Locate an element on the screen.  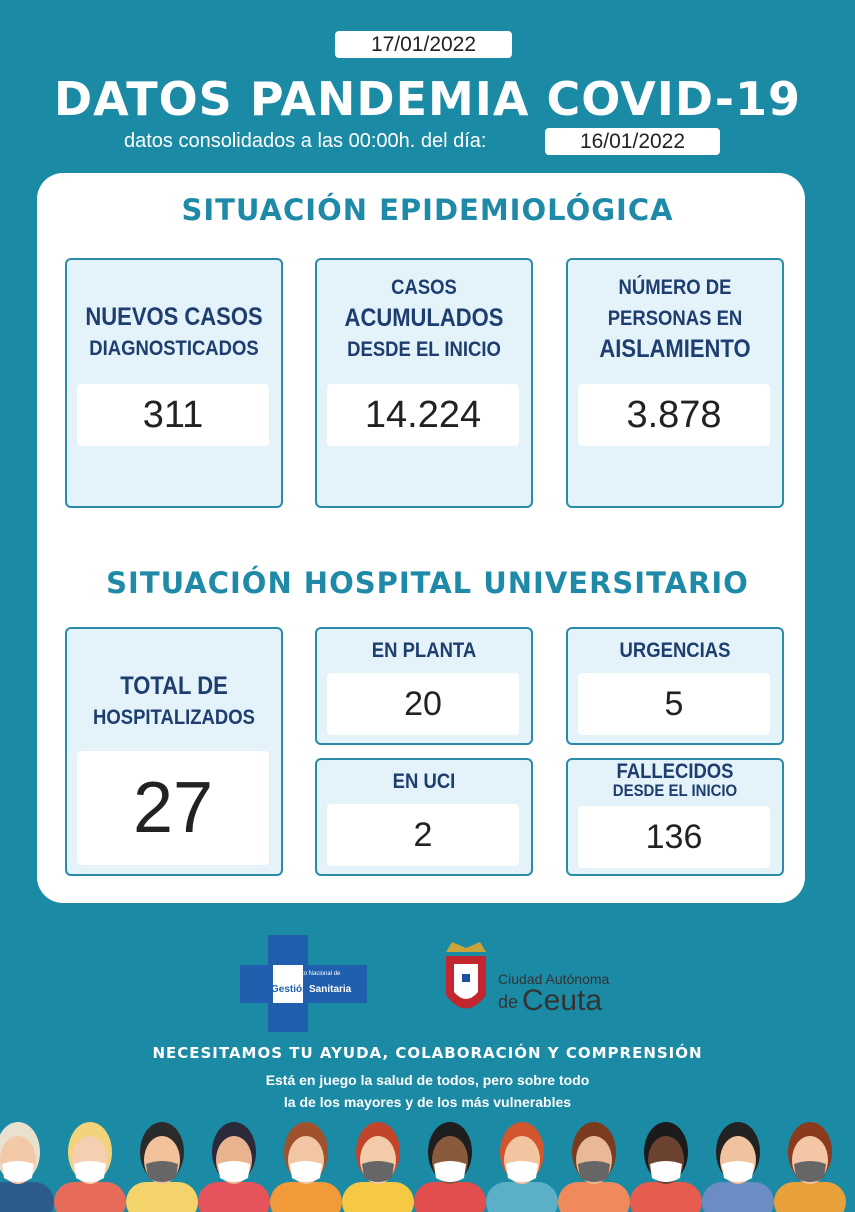
card-label: NÚMERO DE PERSONAS EN AISLAMIENTO is located at coordinates (675, 318).